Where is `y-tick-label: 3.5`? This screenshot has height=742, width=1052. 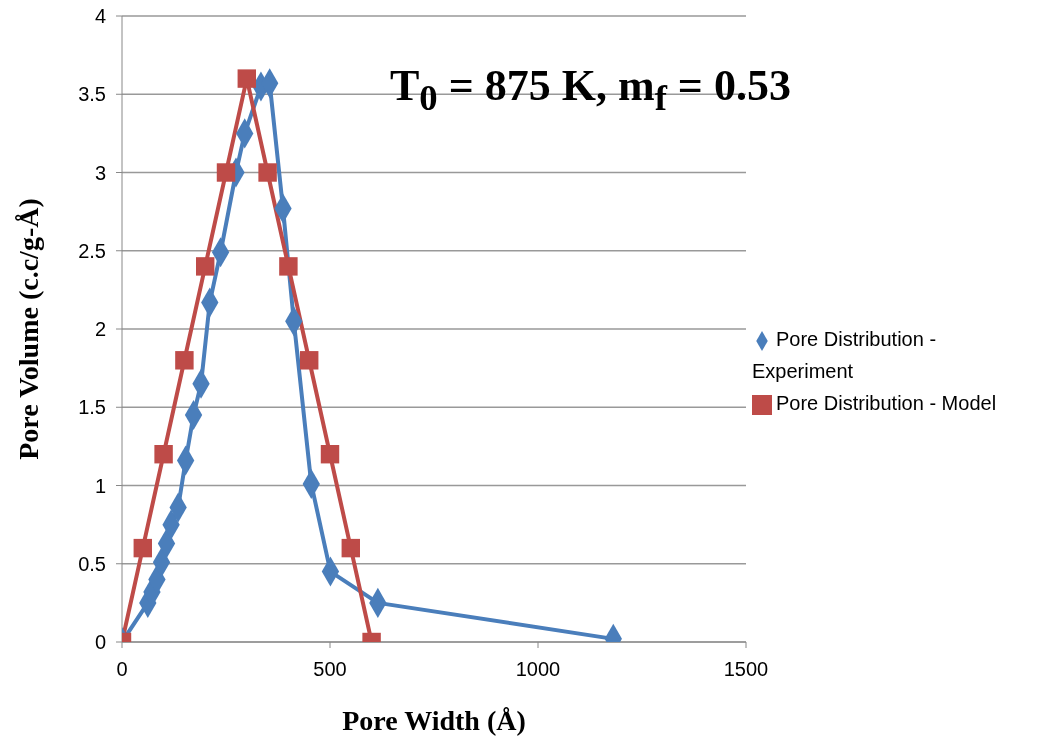 y-tick-label: 3.5 is located at coordinates (92, 94).